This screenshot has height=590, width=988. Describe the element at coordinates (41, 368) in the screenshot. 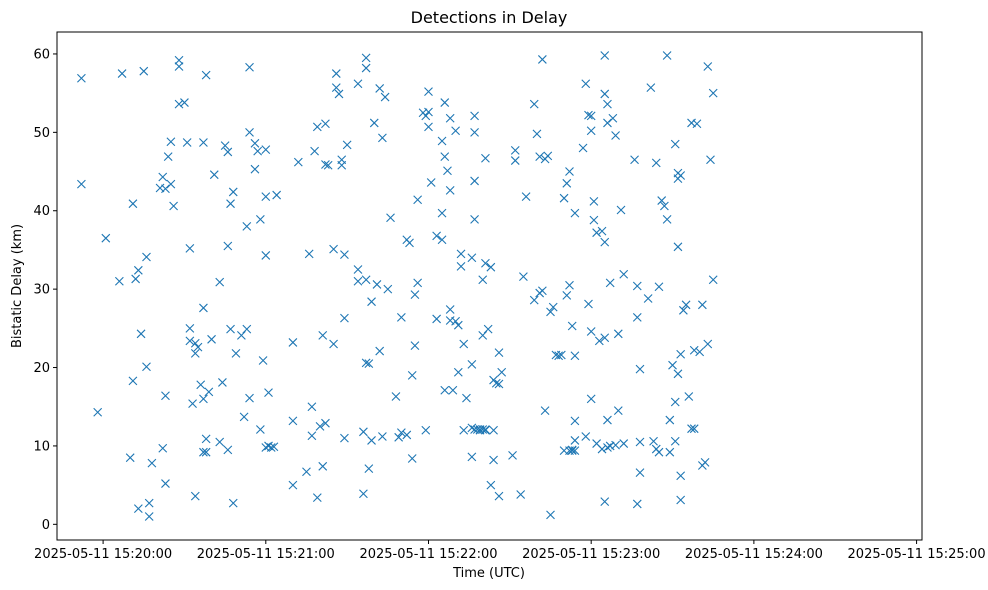

I see `y-tick-label: 20` at that location.